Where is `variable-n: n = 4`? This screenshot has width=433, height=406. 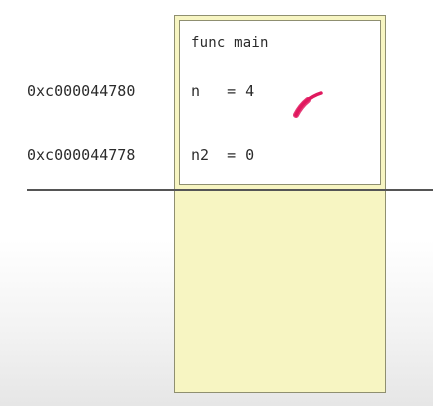 variable-n: n = 4 is located at coordinates (223, 91).